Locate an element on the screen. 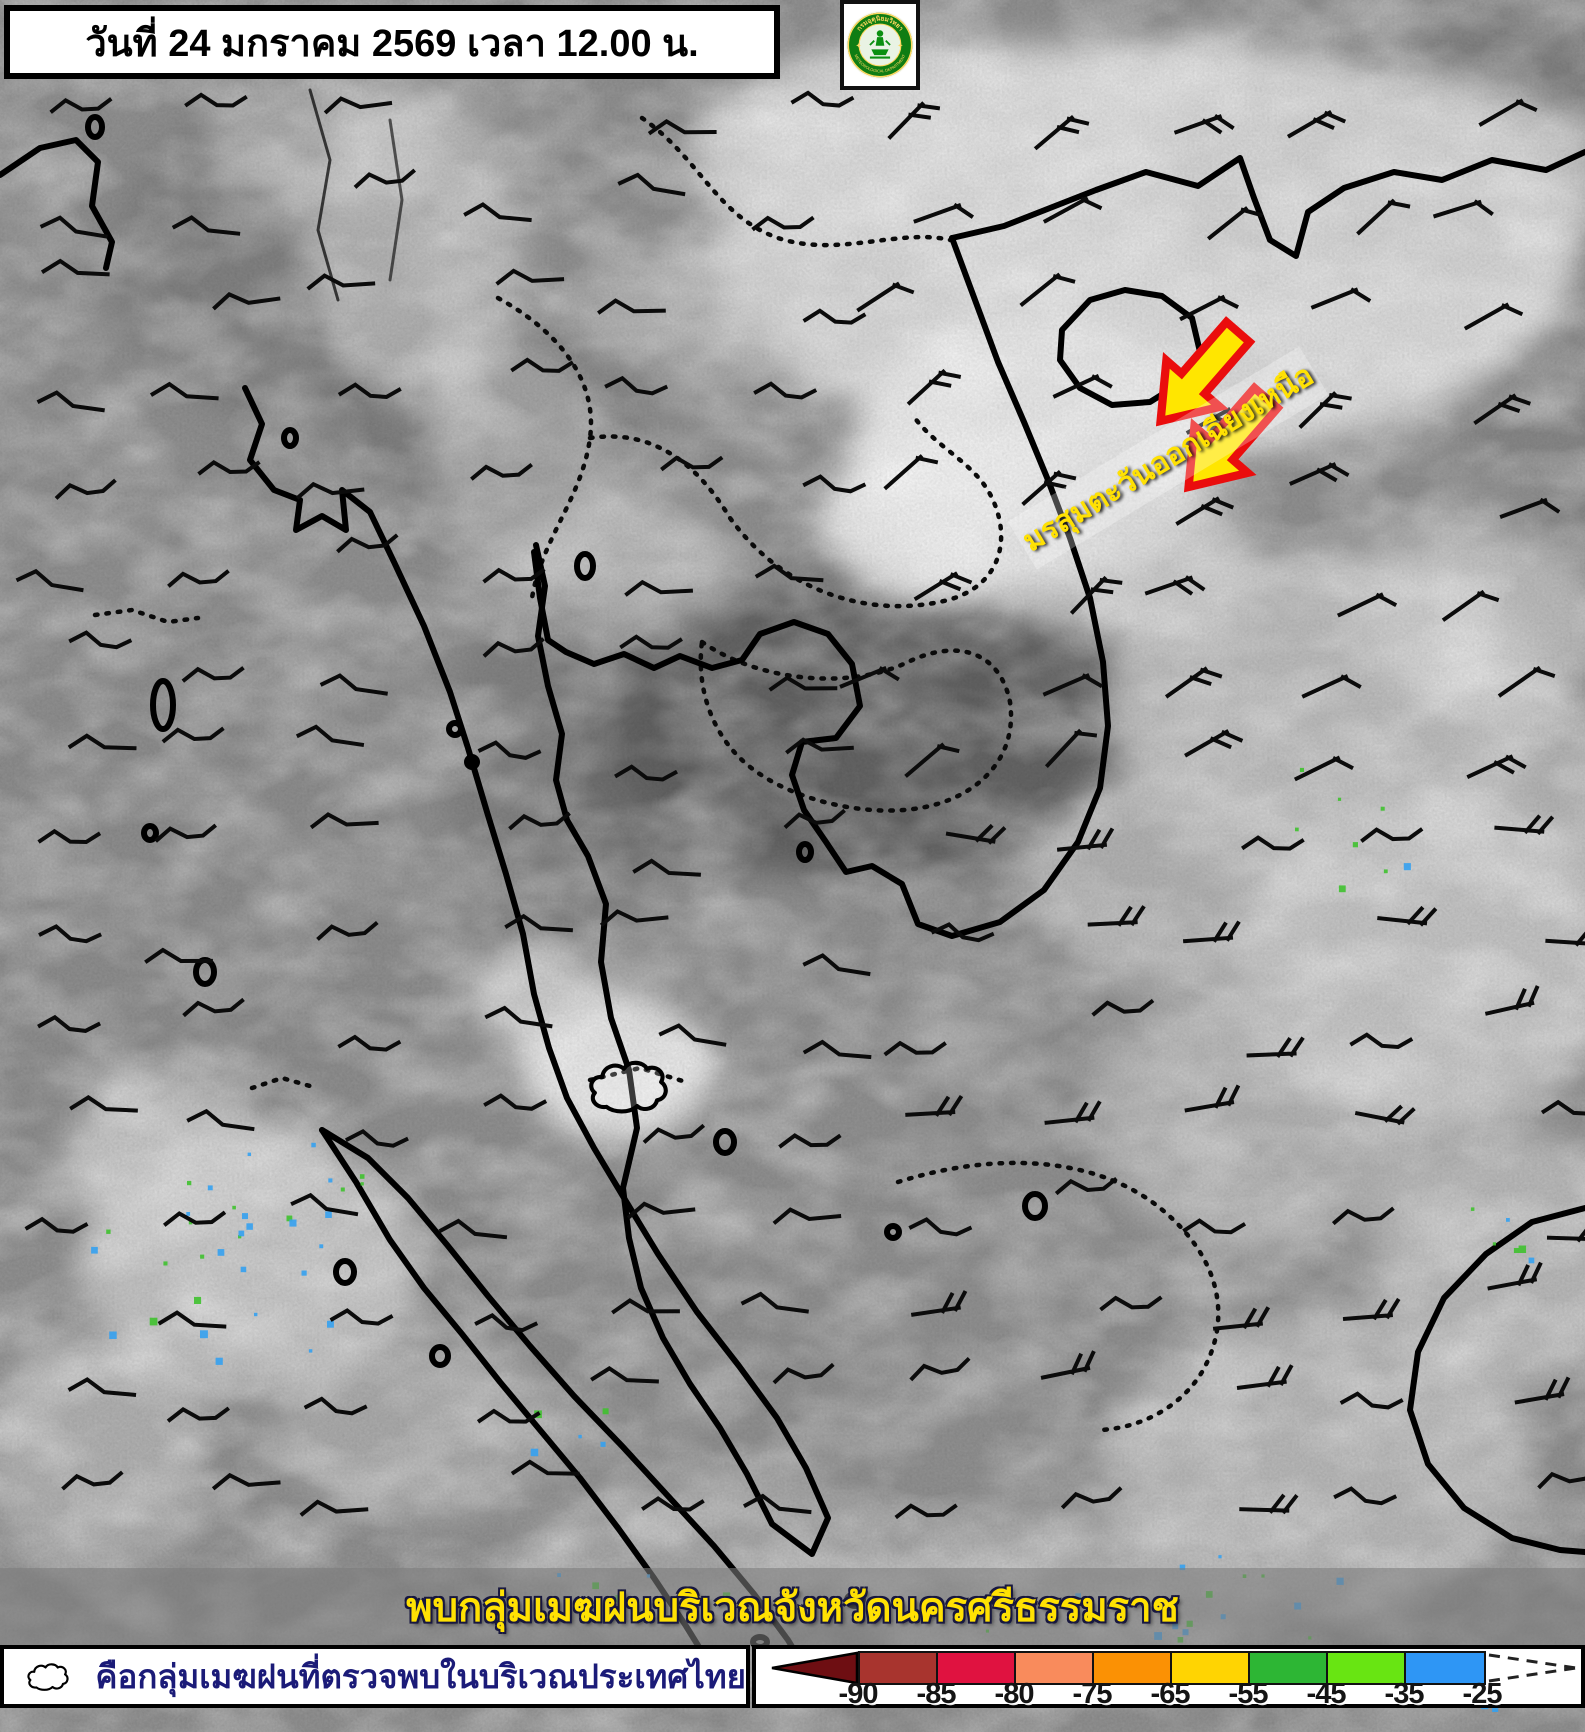 This screenshot has height=1732, width=1585. scale-tick-label: -45 is located at coordinates (1326, 1694).